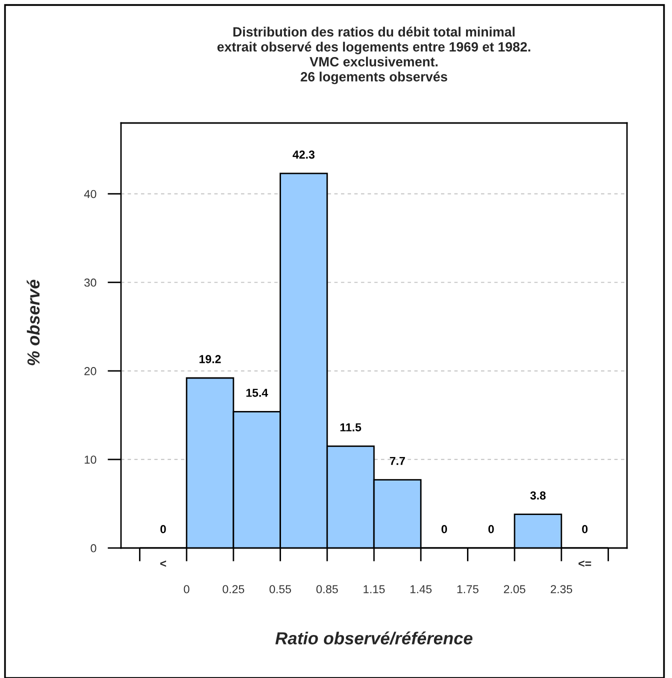 The image size is (672, 678). I want to click on text: 0.55, so click(281, 589).